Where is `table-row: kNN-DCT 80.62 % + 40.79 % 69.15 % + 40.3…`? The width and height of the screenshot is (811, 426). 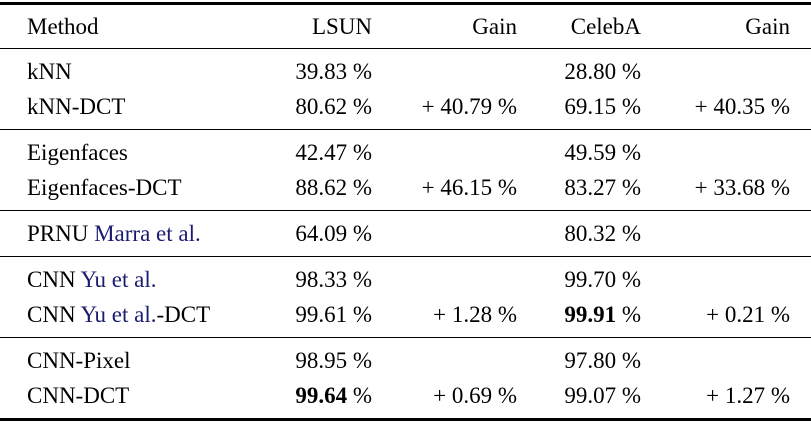 table-row: kNN-DCT 80.62 % + 40.79 % 69.15 % + 40.3… is located at coordinates (405, 109).